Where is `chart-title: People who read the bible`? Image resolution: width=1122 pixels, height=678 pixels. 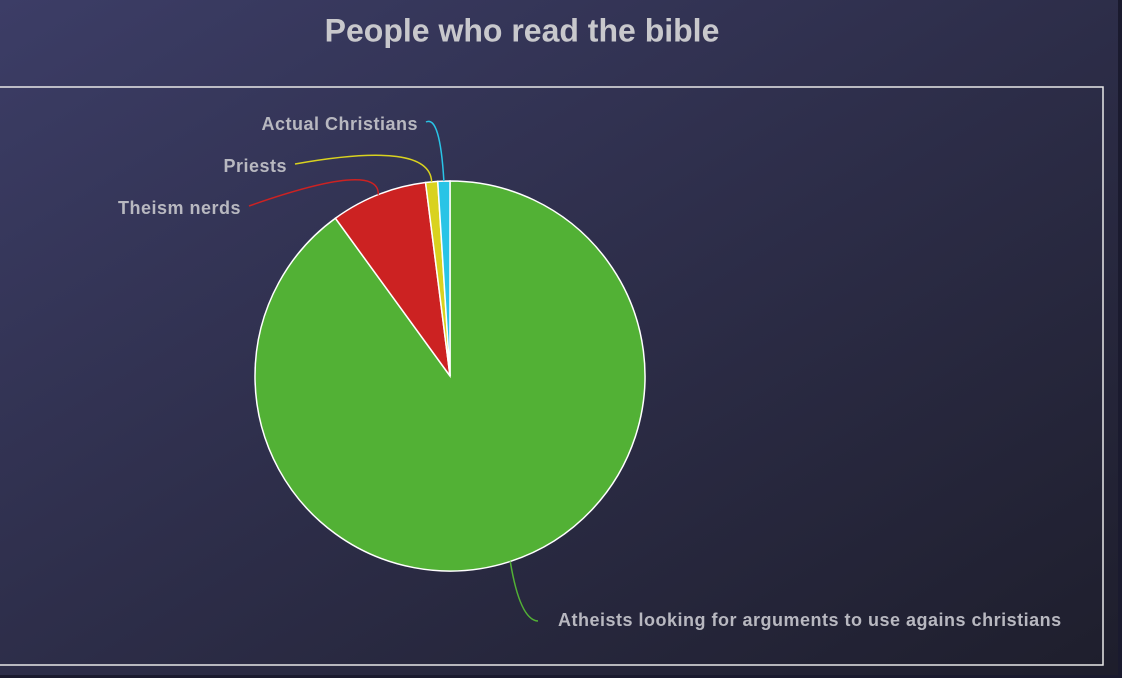 chart-title: People who read the bible is located at coordinates (522, 30).